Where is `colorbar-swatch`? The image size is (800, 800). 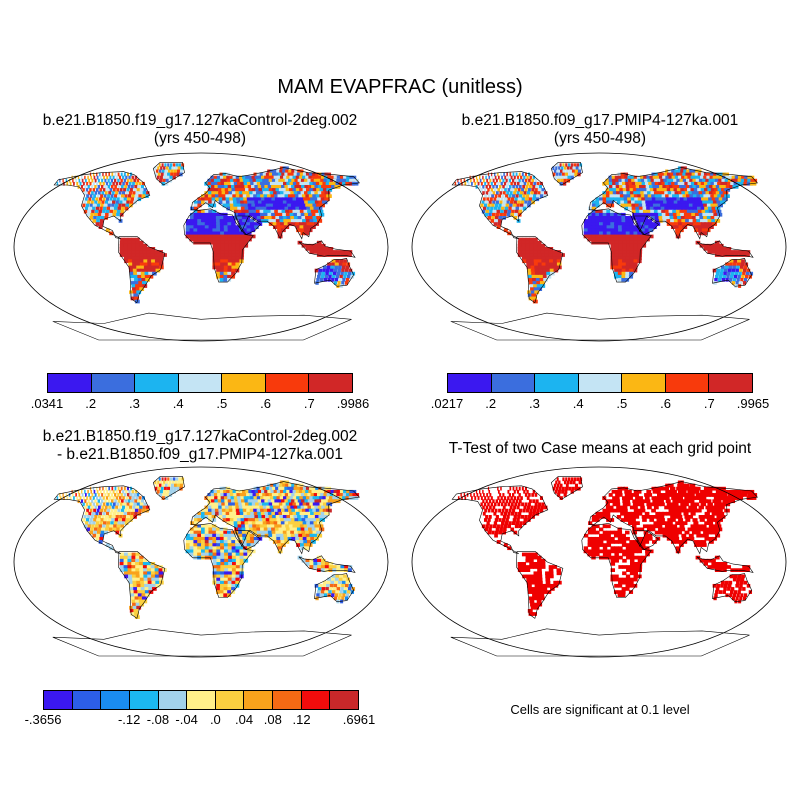
colorbar-swatch is located at coordinates (230, 700).